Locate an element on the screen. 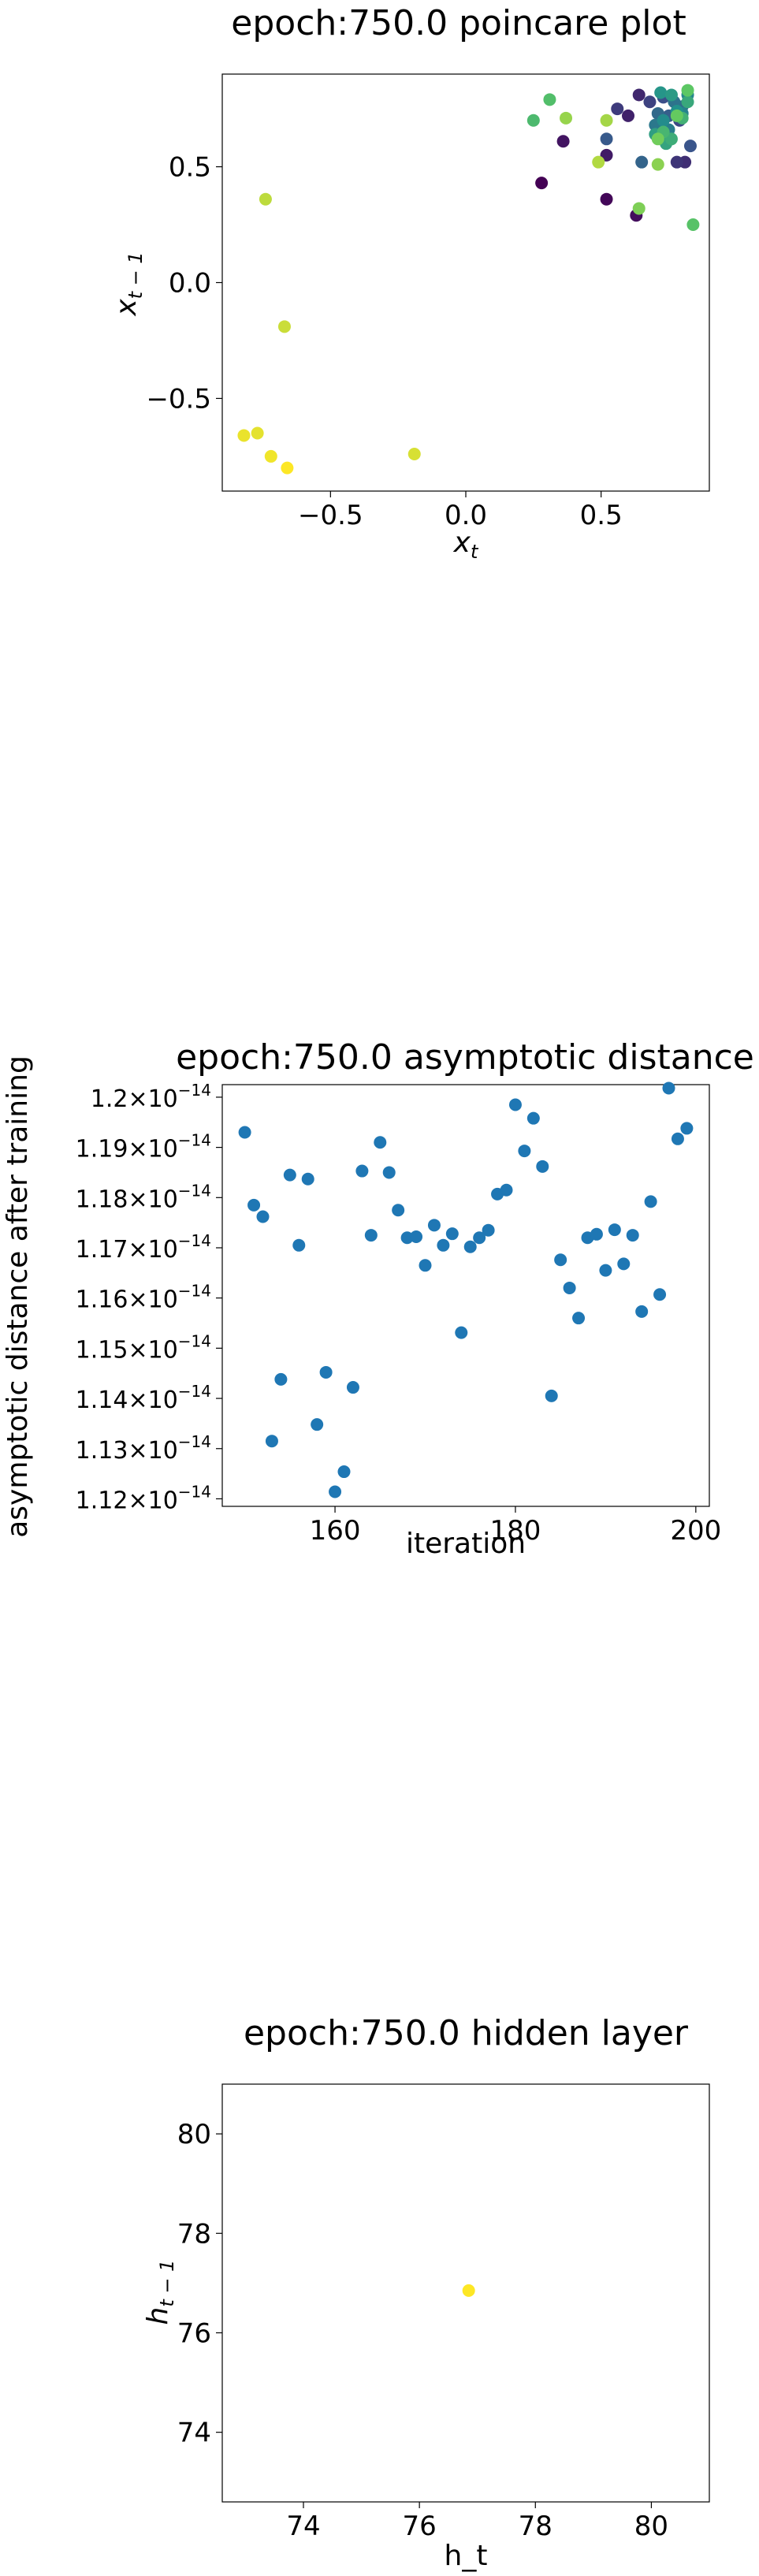 The image size is (759, 2576). plot-area: −0.5 0.0 0.5 0.5 0.0 −0.5 is located at coordinates (428, 302).